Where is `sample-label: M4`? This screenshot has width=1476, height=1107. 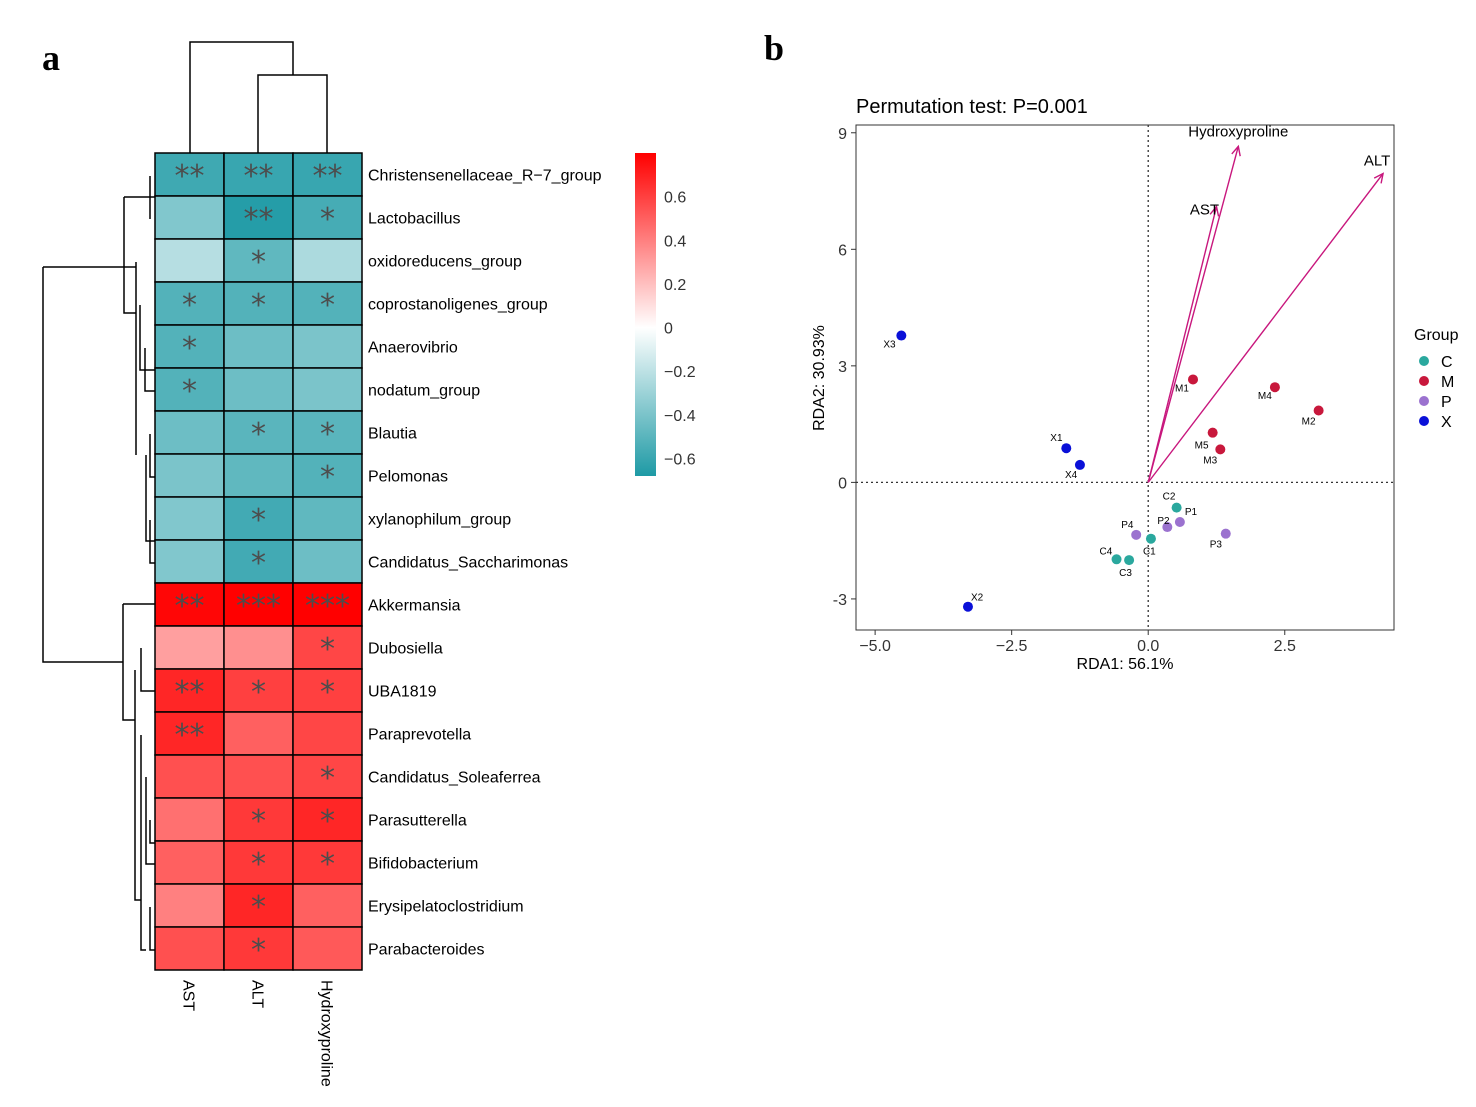 sample-label: M4 is located at coordinates (1265, 396).